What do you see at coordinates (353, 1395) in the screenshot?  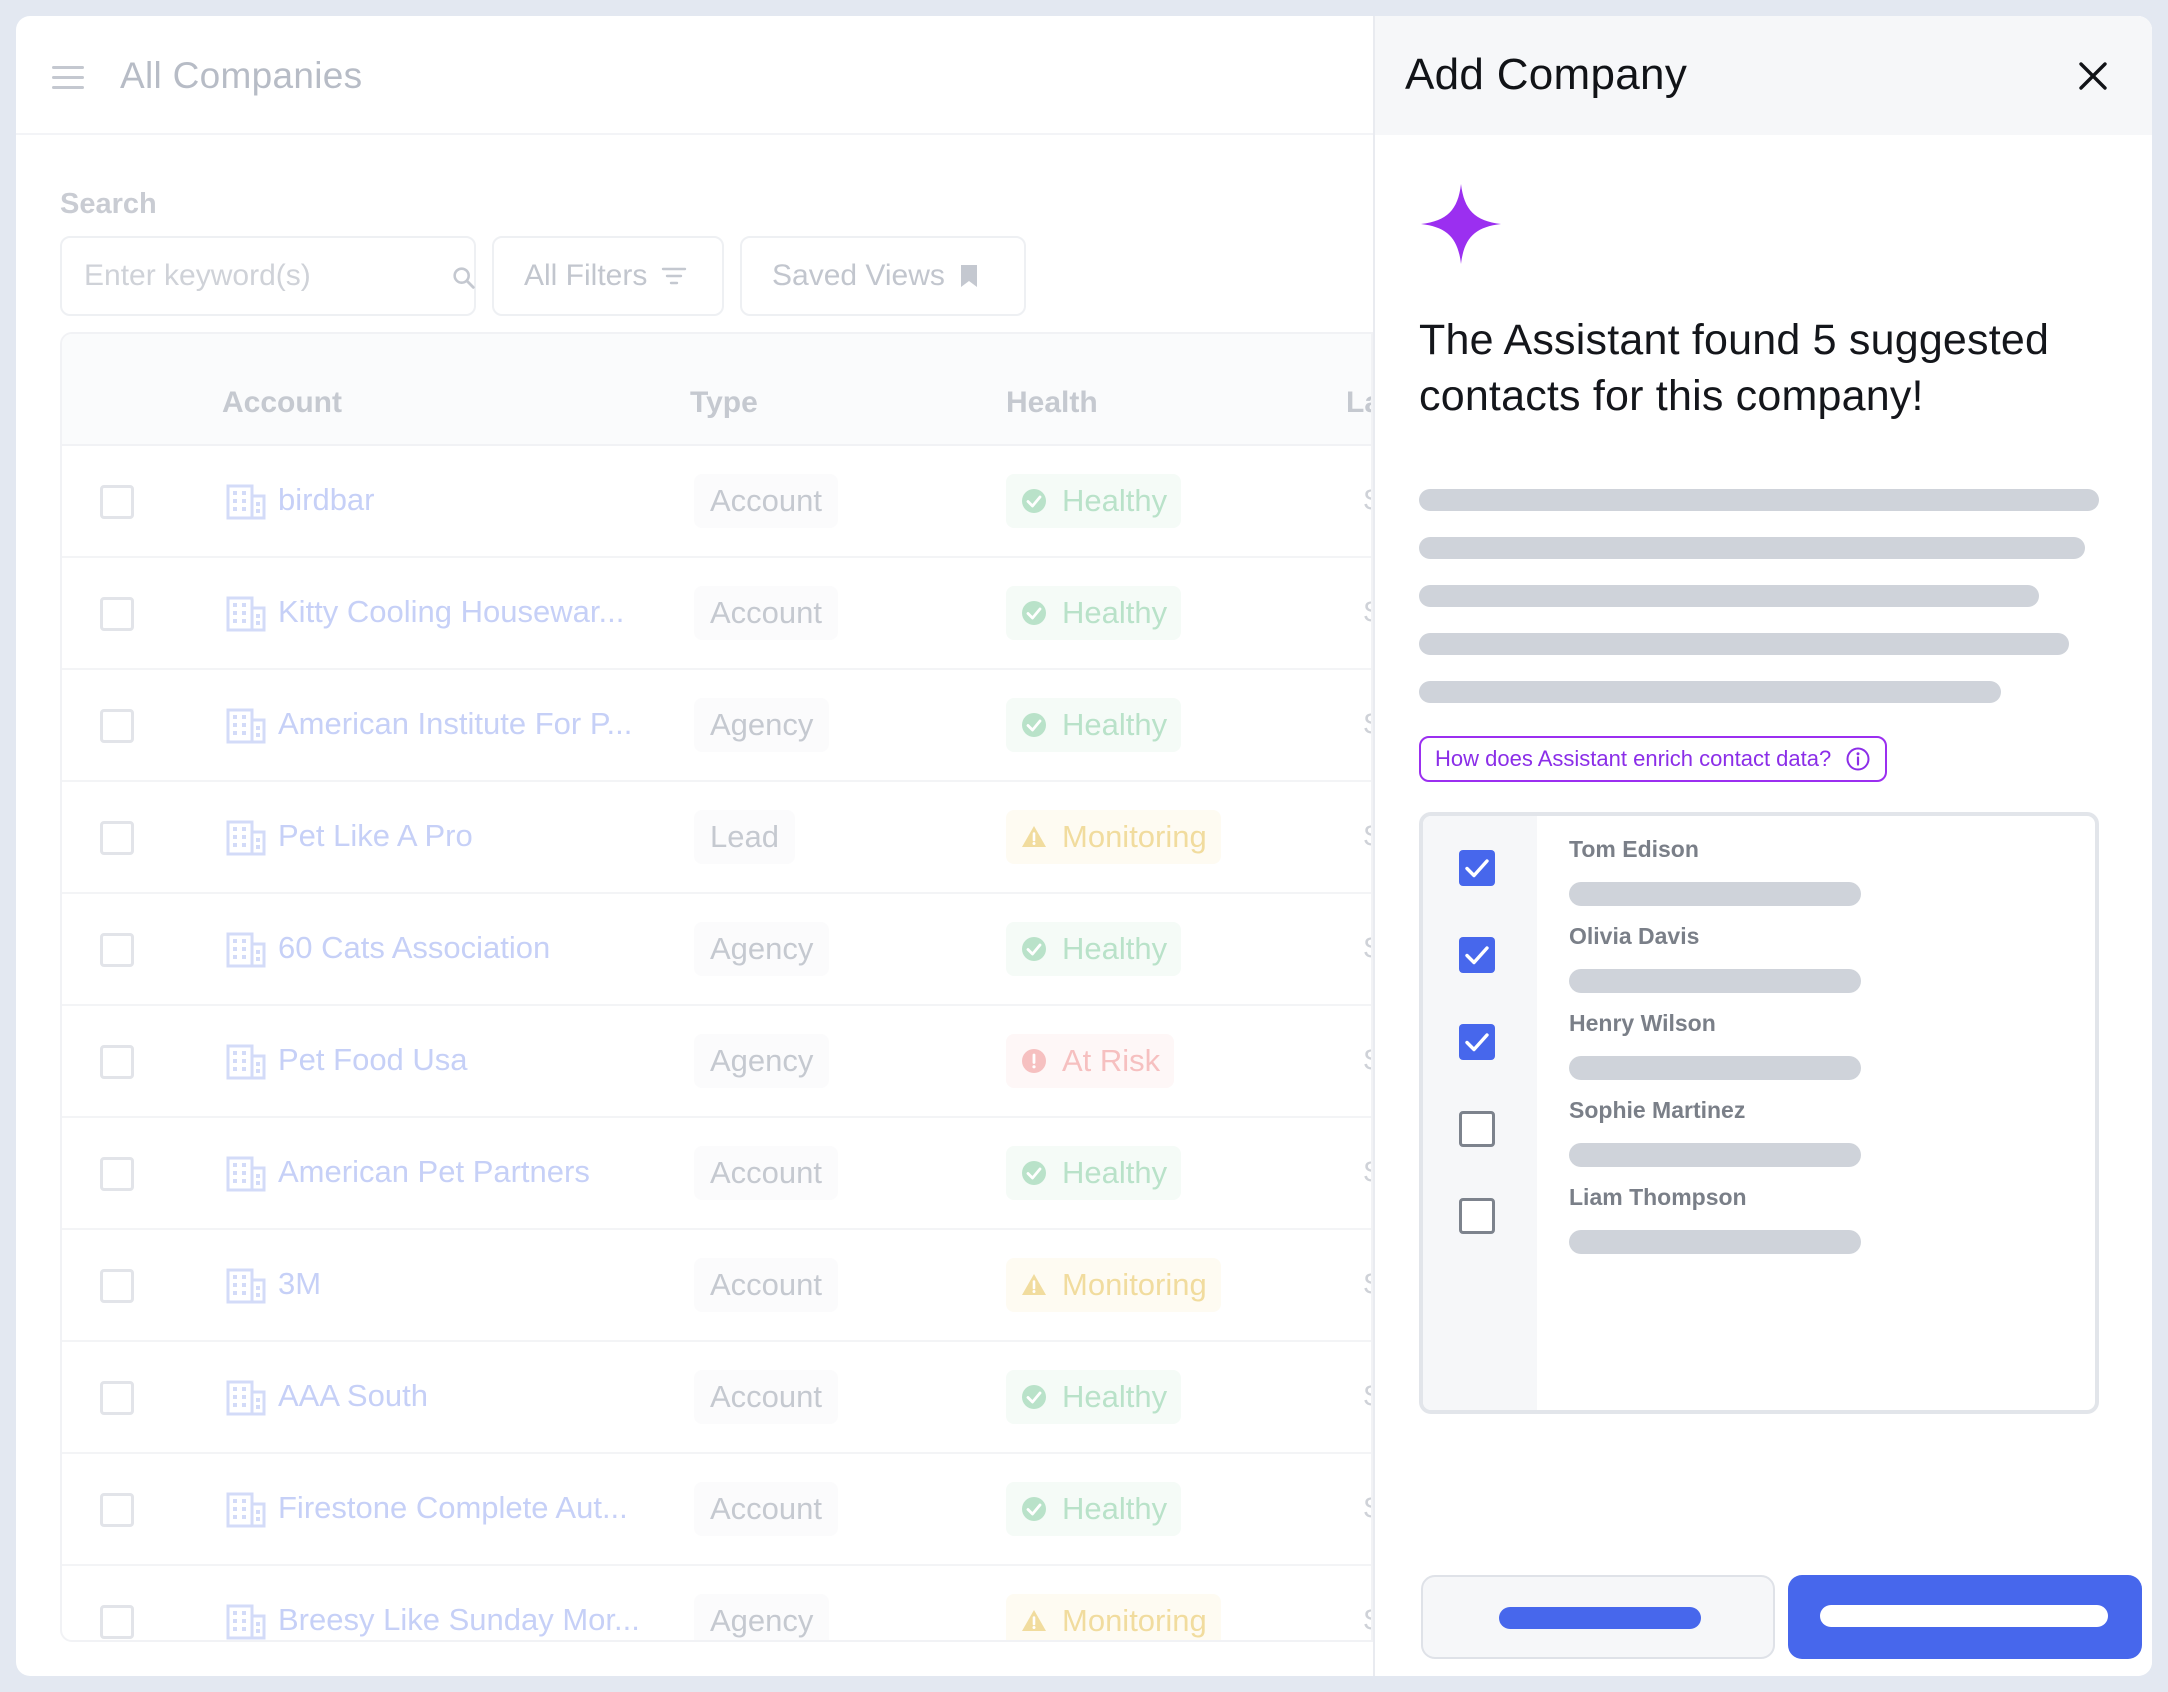 I see `account-name-link: AAA South` at bounding box center [353, 1395].